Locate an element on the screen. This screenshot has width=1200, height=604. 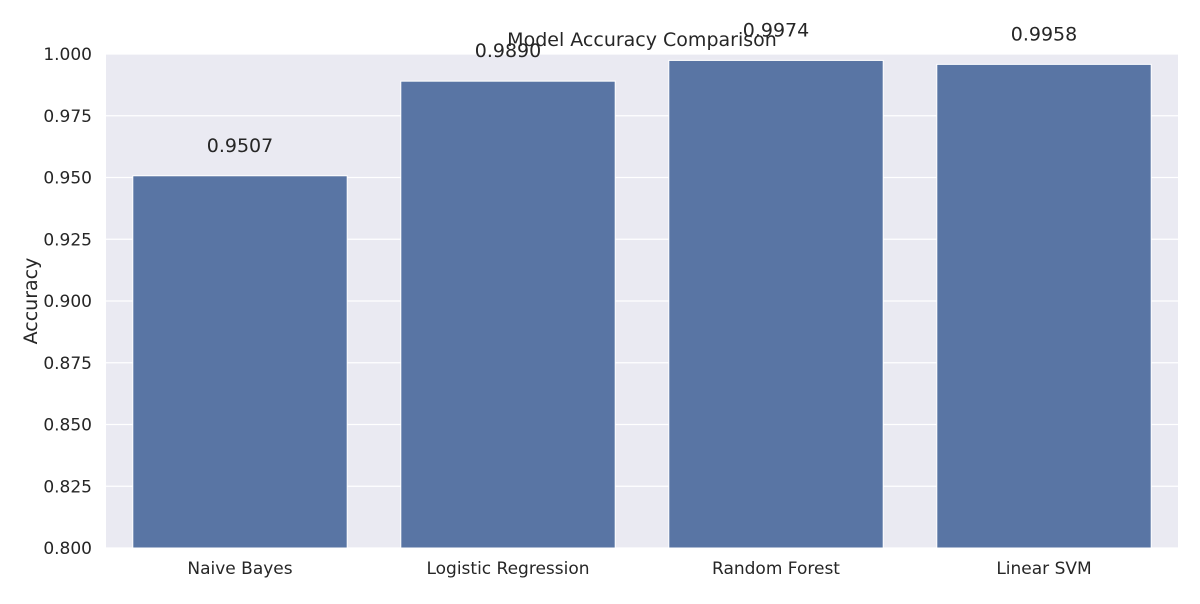
x-tick-label: Random Forest is located at coordinates (776, 569).